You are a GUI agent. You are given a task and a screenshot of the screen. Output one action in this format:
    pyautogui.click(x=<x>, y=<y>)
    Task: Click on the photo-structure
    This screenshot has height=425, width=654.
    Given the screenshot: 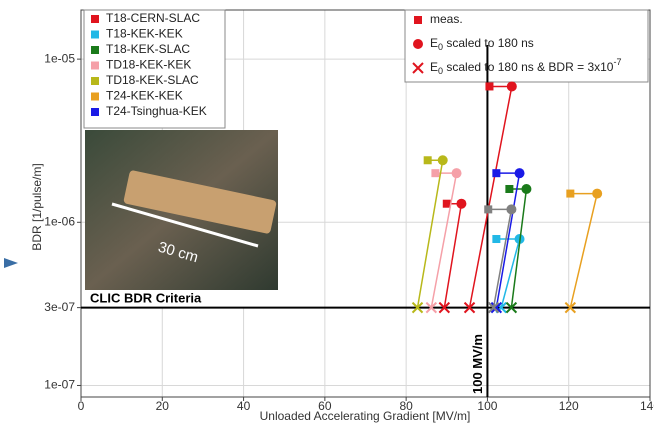 What is the action you would take?
    pyautogui.click(x=200, y=202)
    